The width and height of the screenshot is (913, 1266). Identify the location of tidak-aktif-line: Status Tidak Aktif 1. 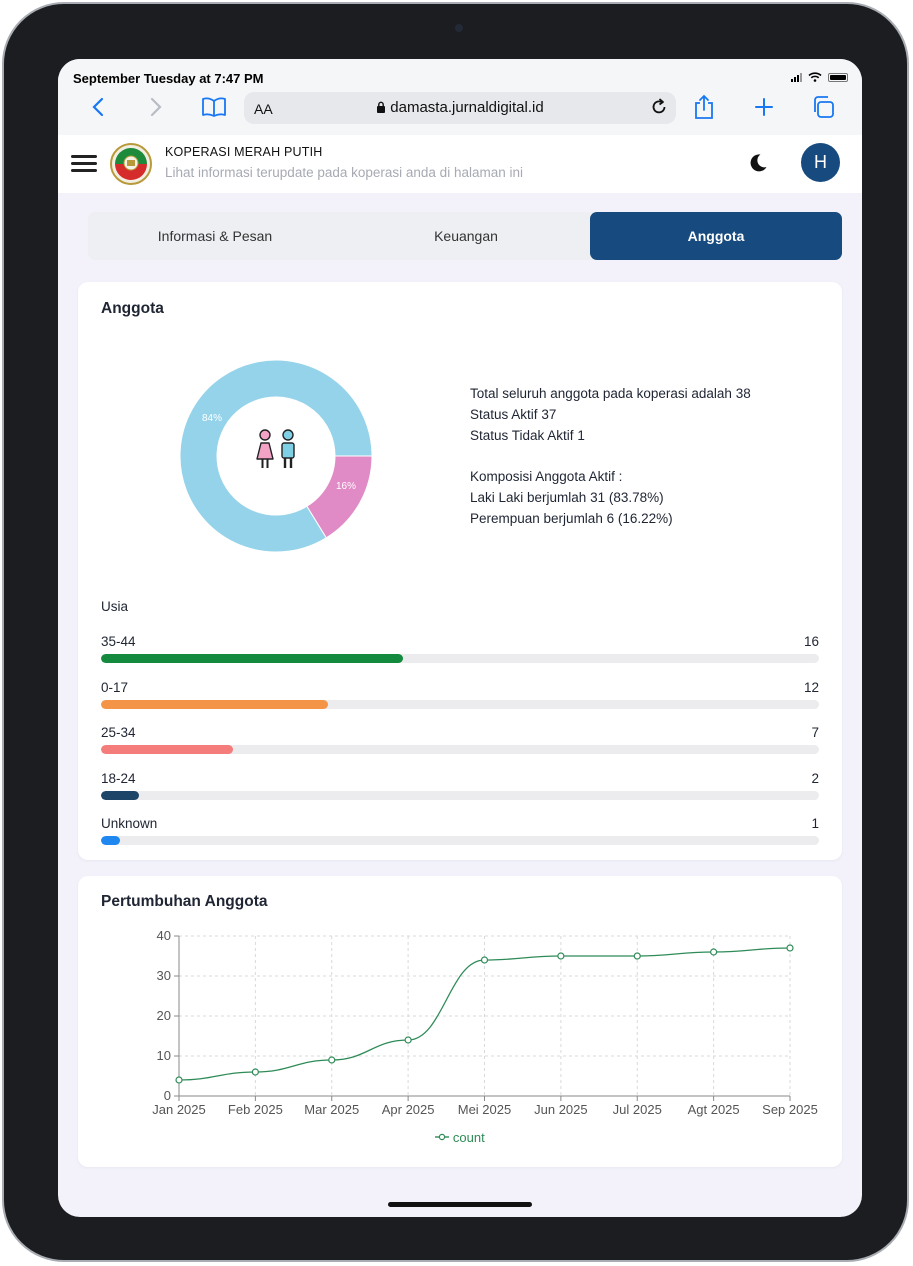
(527, 435).